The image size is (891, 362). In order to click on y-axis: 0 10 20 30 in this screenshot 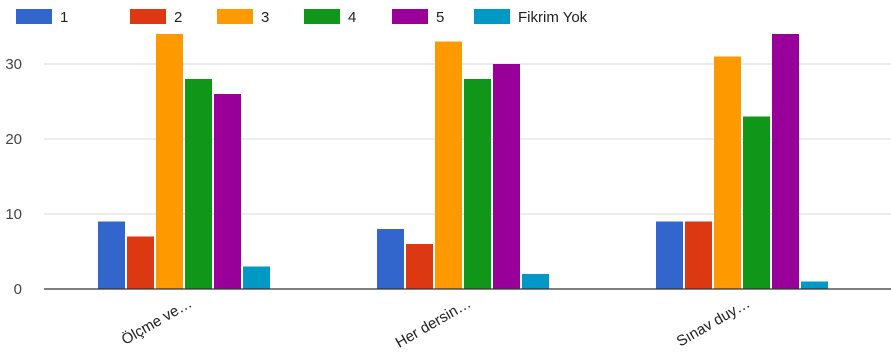, I will do `click(13, 177)`.